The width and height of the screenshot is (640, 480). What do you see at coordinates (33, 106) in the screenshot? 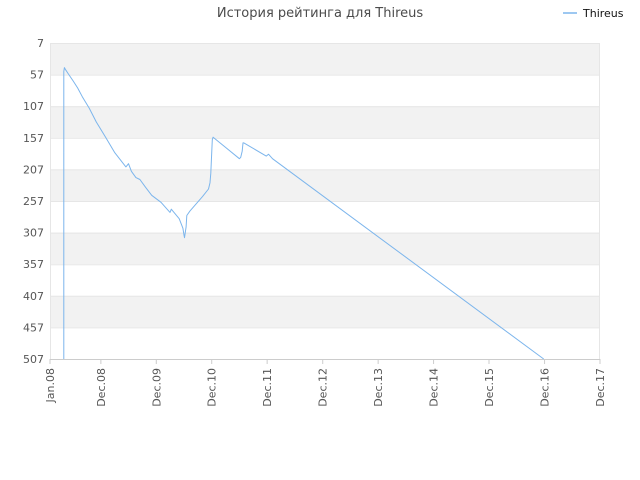
I see `y-tick-label: 107` at bounding box center [33, 106].